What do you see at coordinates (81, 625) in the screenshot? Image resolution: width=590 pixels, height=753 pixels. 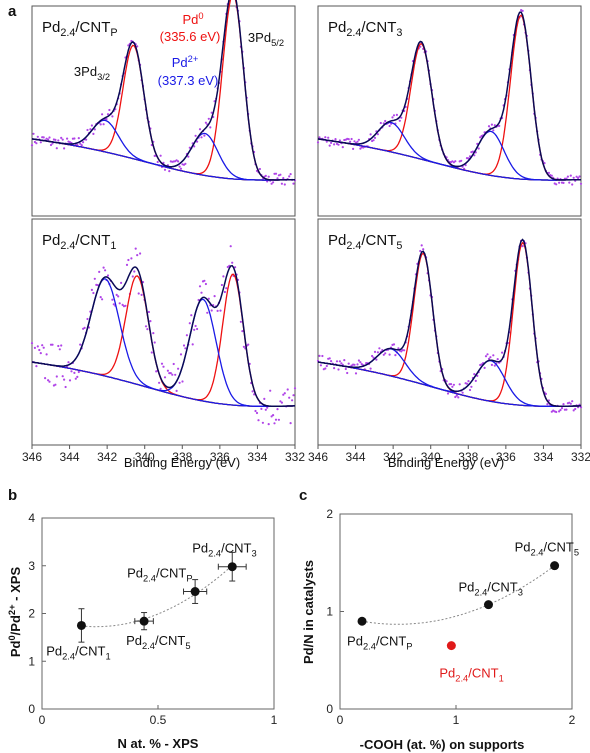 I see `data-point` at bounding box center [81, 625].